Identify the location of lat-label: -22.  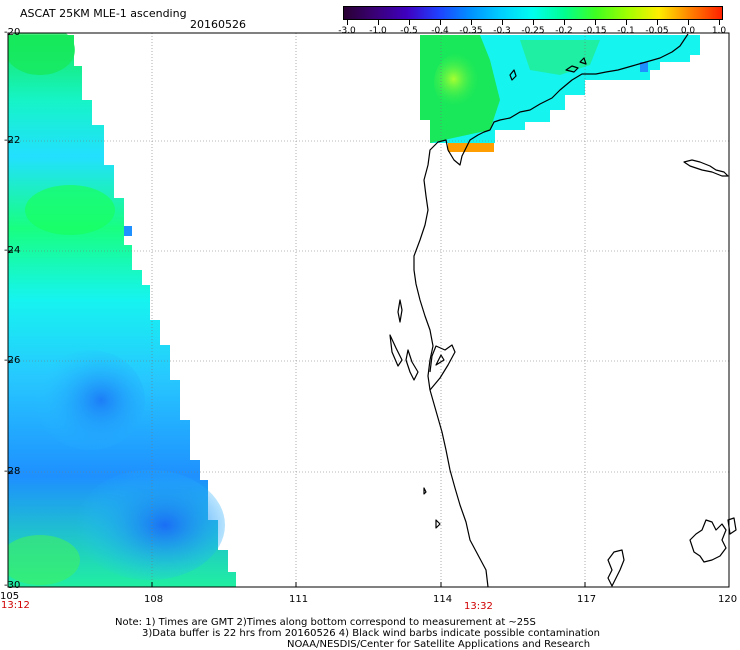
(12, 140).